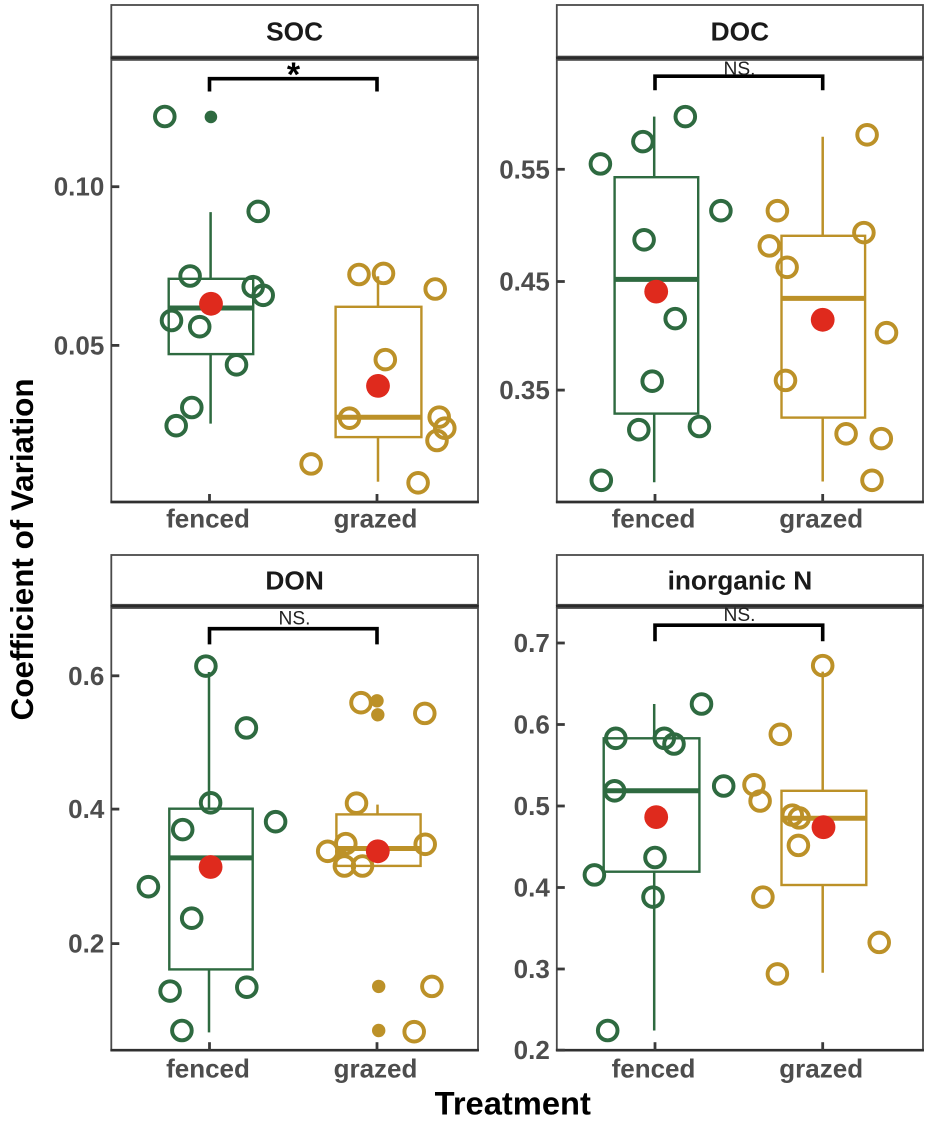 The width and height of the screenshot is (933, 1122). What do you see at coordinates (740, 31) in the screenshot?
I see `svg-text: DOC` at bounding box center [740, 31].